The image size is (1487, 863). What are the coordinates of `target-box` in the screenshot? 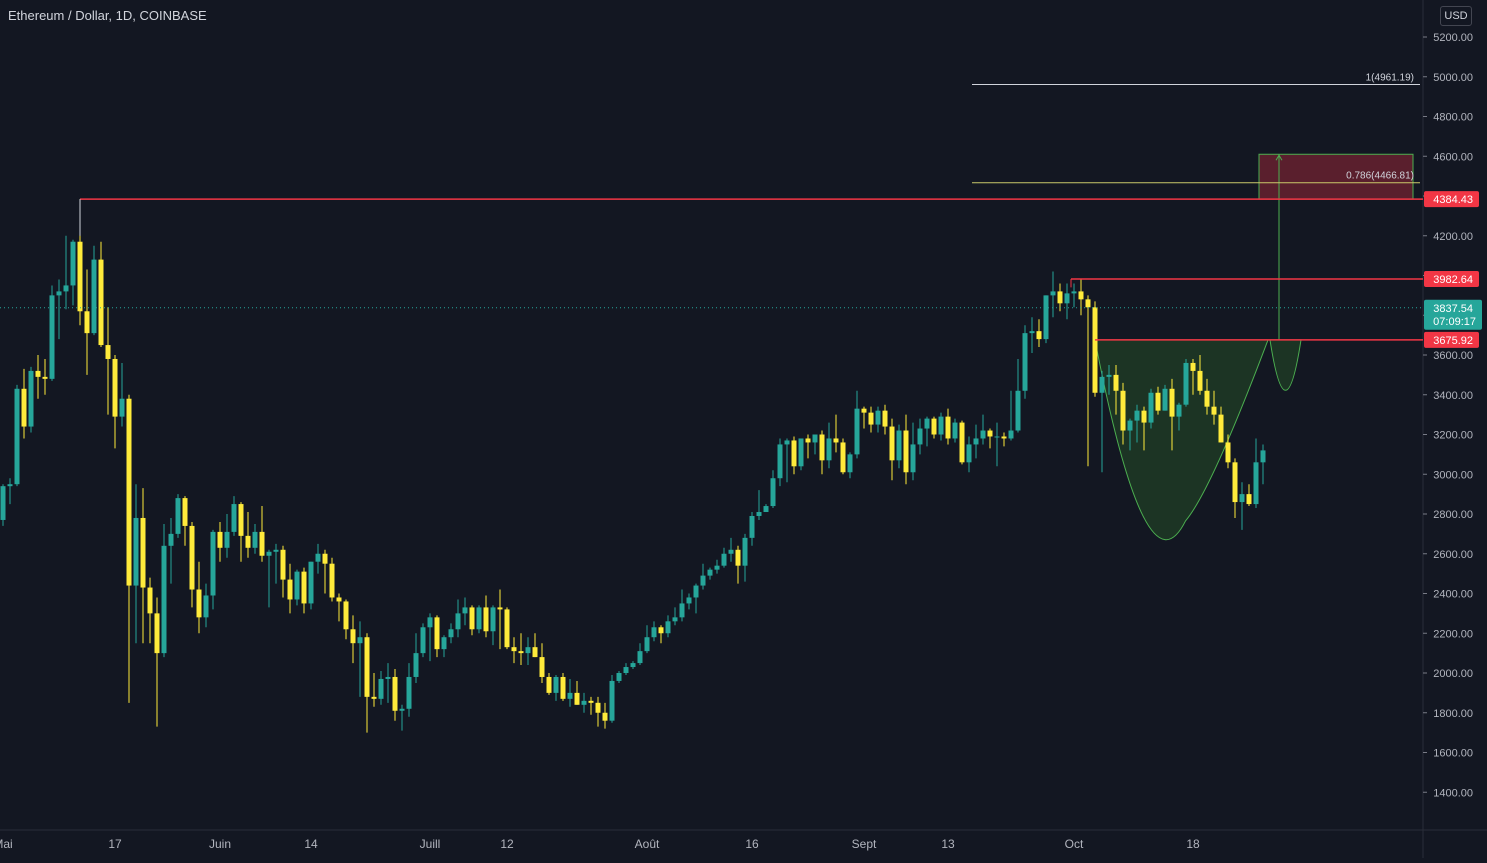 It's located at (1336, 176).